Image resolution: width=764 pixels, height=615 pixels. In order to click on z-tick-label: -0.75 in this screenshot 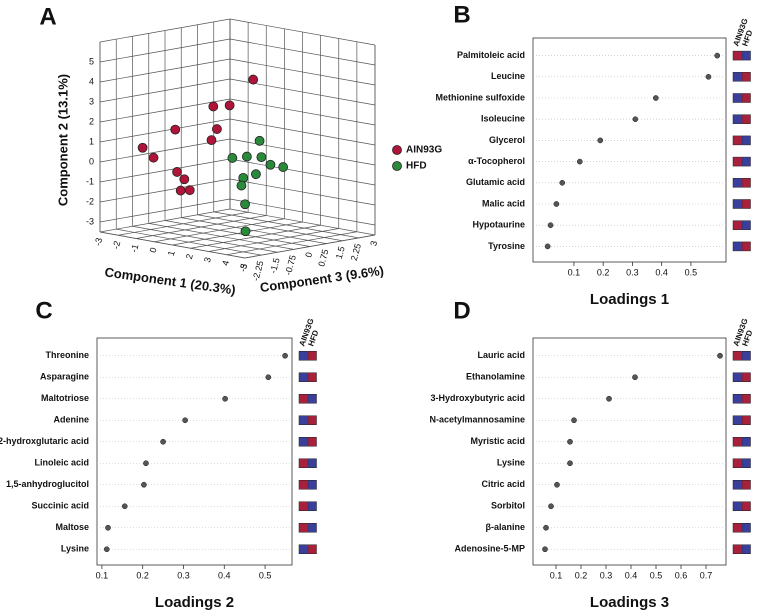, I will do `click(290, 265)`.